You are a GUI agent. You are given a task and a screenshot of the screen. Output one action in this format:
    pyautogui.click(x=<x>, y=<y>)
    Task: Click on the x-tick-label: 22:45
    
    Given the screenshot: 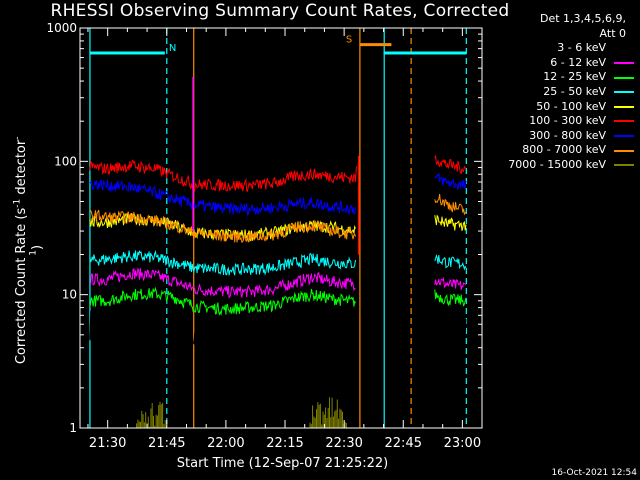 What is the action you would take?
    pyautogui.click(x=403, y=443)
    